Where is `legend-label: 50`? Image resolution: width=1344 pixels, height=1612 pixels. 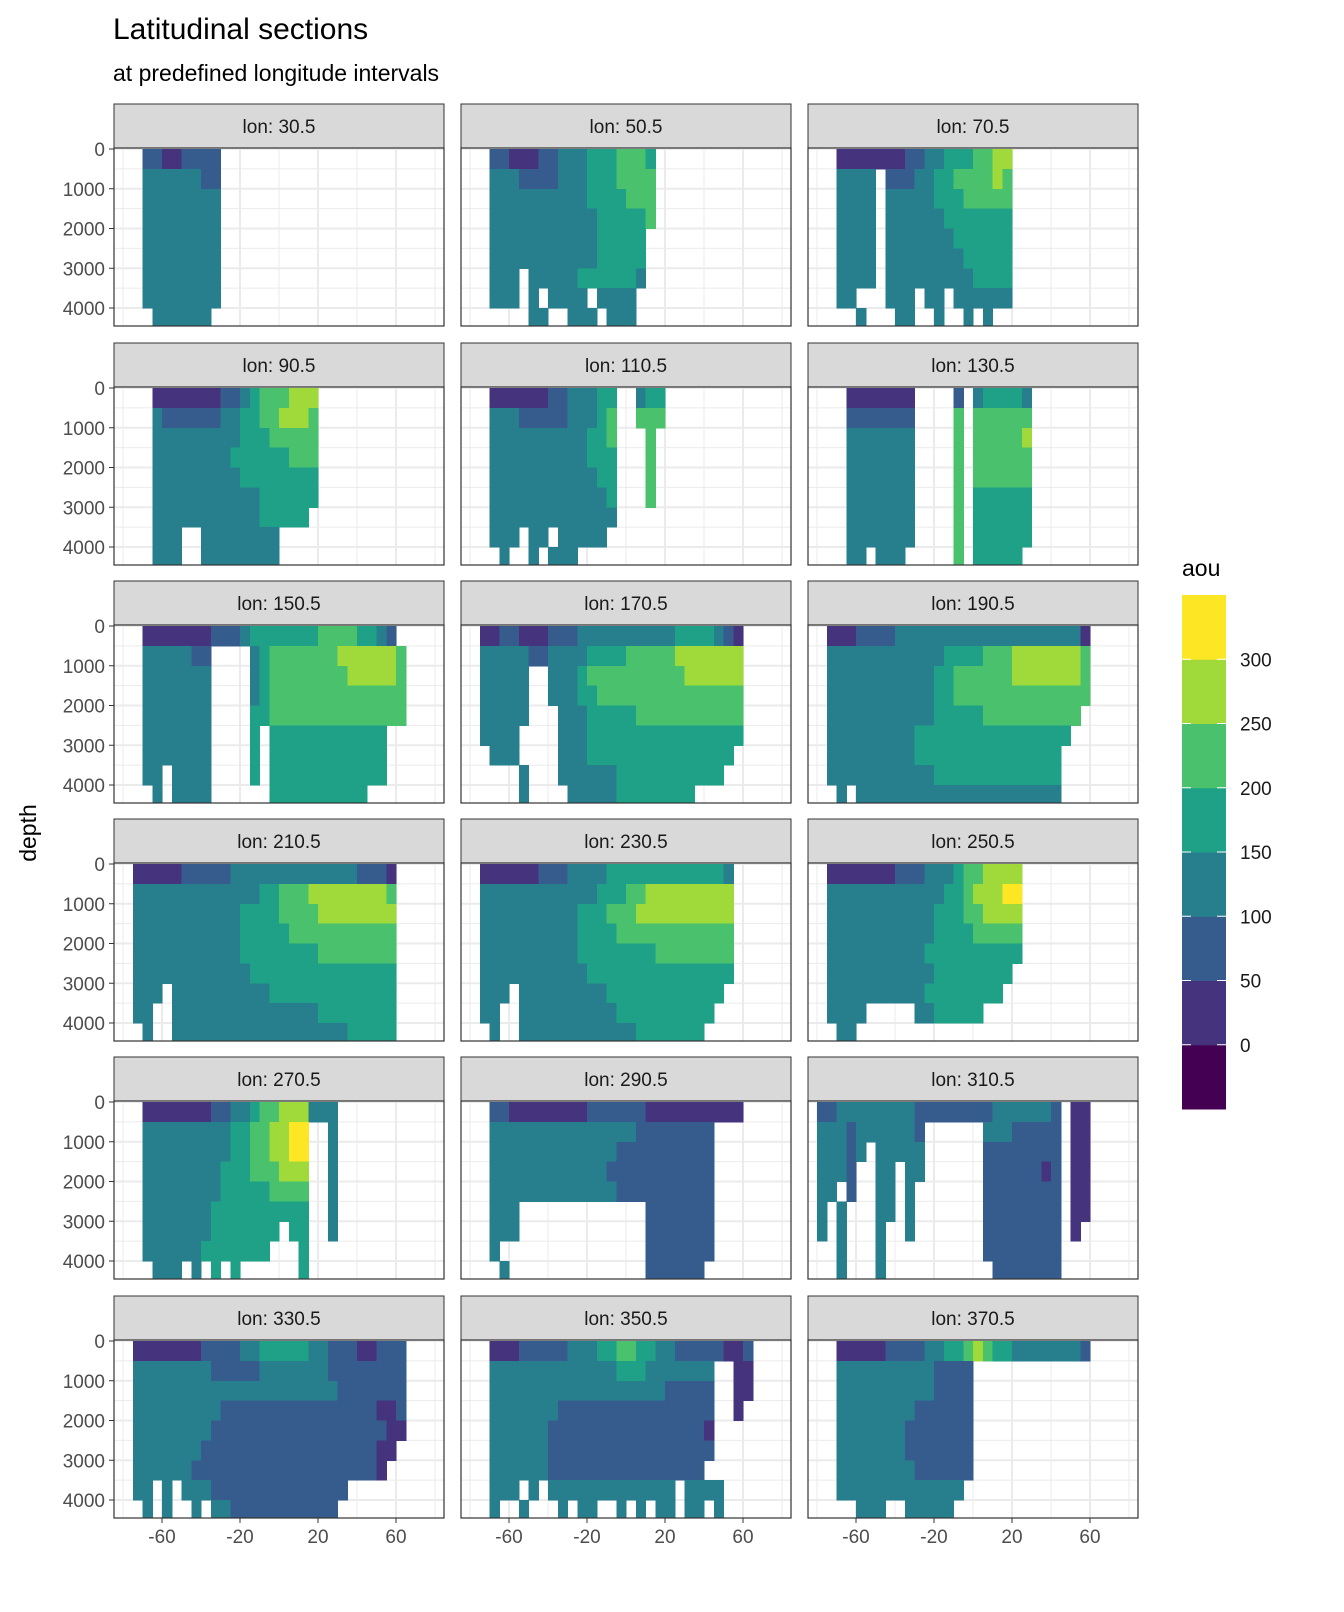 legend-label: 50 is located at coordinates (1250, 982).